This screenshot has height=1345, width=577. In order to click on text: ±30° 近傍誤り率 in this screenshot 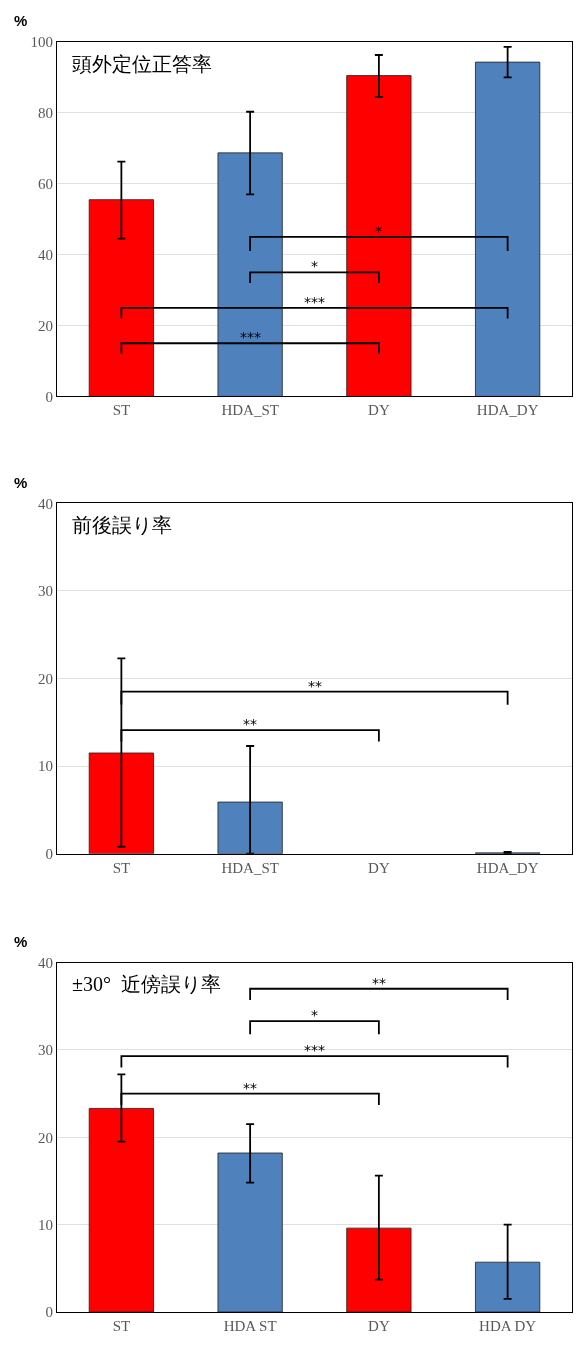, I will do `click(146, 984)`.